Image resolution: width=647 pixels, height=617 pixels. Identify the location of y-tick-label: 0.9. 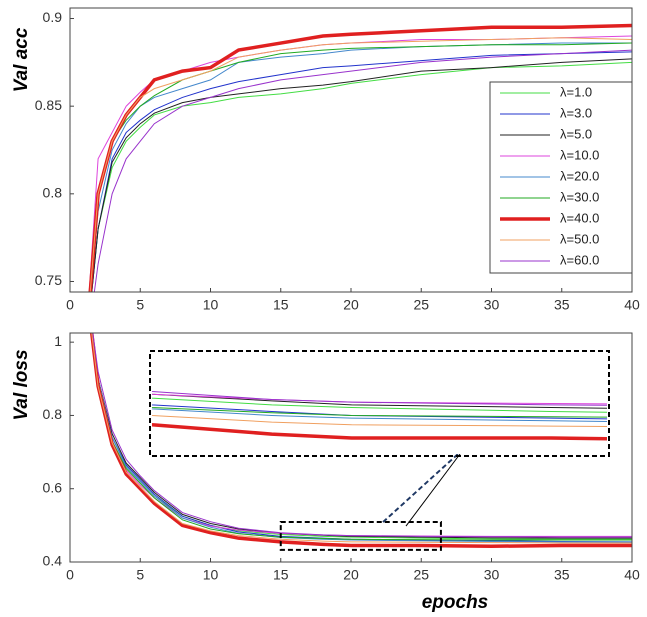
(53, 17).